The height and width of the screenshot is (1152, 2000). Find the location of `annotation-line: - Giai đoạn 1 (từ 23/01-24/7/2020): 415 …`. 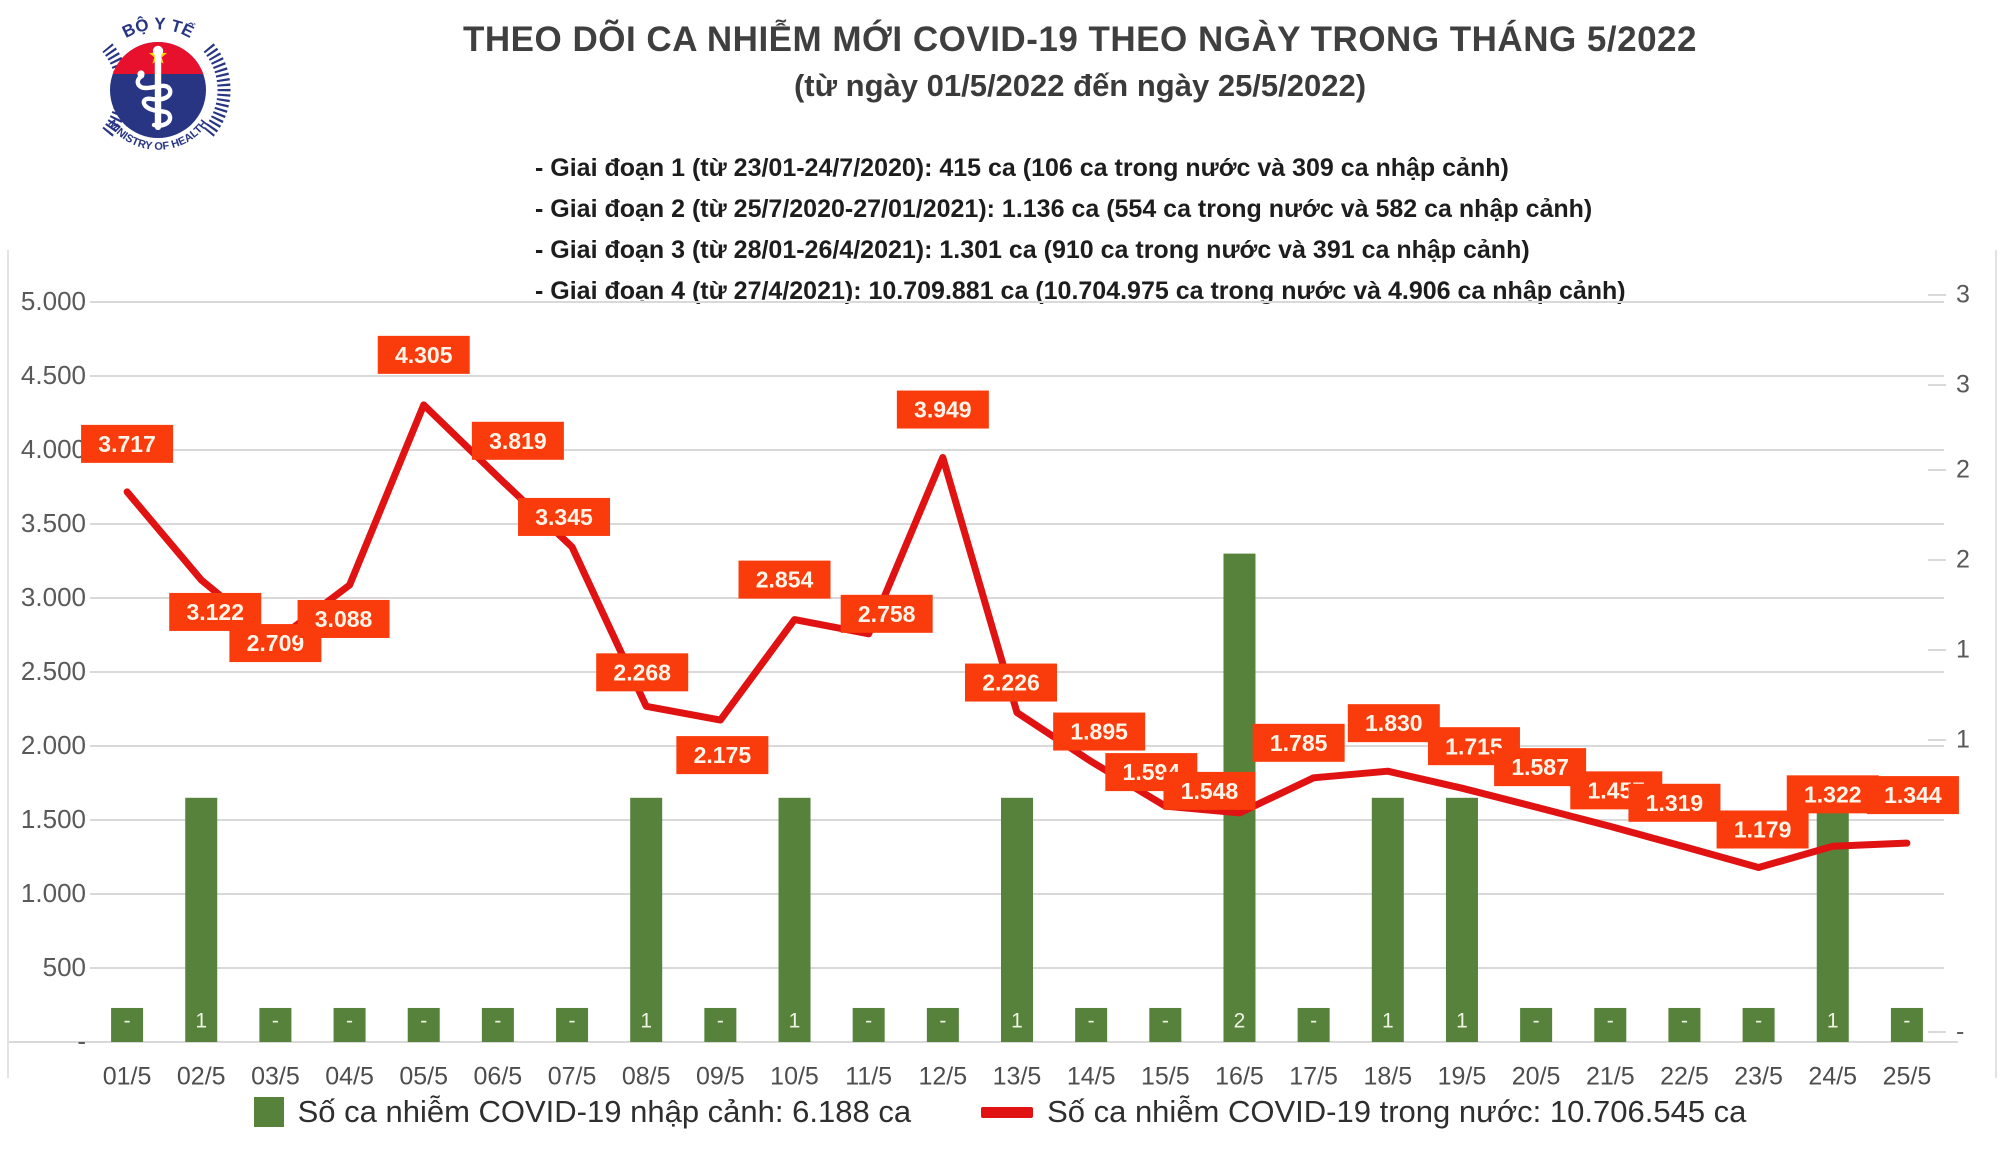

annotation-line: - Giai đoạn 1 (từ 23/01-24/7/2020): 415 … is located at coordinates (1022, 168).